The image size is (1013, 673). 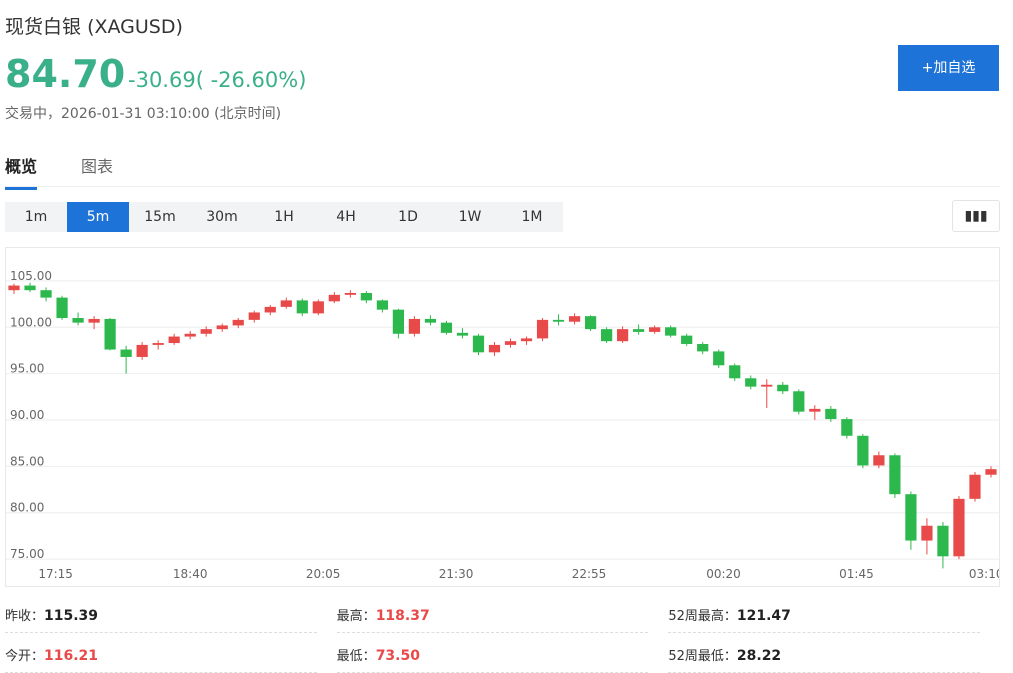 What do you see at coordinates (135, 114) in the screenshot?
I see `time: 2026-01-31 03:10:00` at bounding box center [135, 114].